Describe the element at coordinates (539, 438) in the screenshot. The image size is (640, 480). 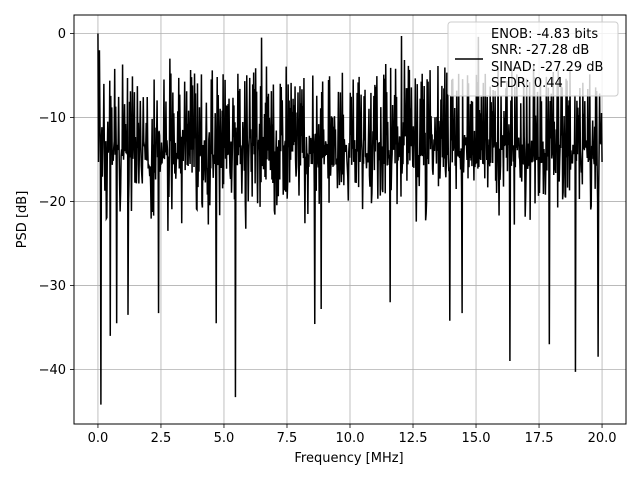
I see `x-tick-label: 17.5` at that location.